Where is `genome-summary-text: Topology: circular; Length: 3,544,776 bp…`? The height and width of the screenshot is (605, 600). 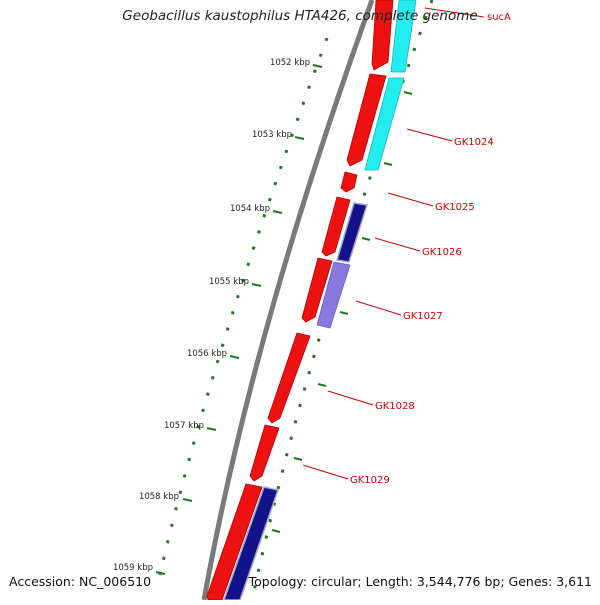
genome-summary-text: Topology: circular; Length: 3,544,776 bp… is located at coordinates (420, 581).